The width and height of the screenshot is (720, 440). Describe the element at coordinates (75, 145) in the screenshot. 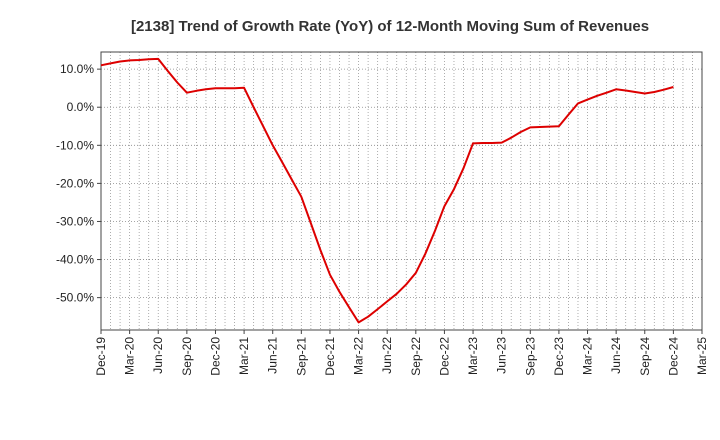

I see `y-tick-label: -10.0%` at that location.